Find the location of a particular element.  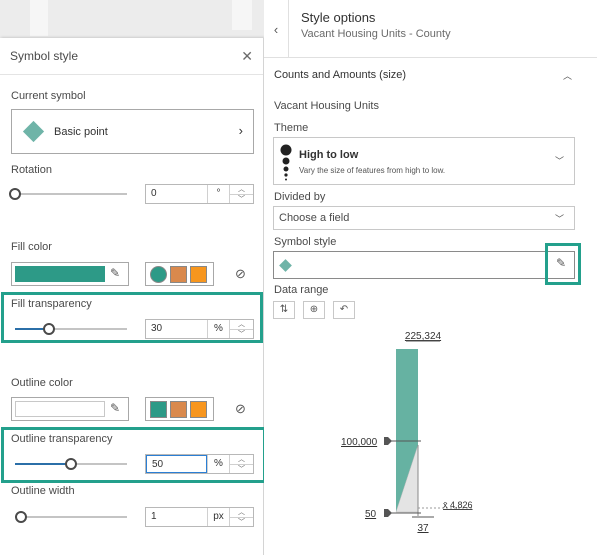

fill-transparency-input: 30 % ︿ ﹀ is located at coordinates (199, 329).